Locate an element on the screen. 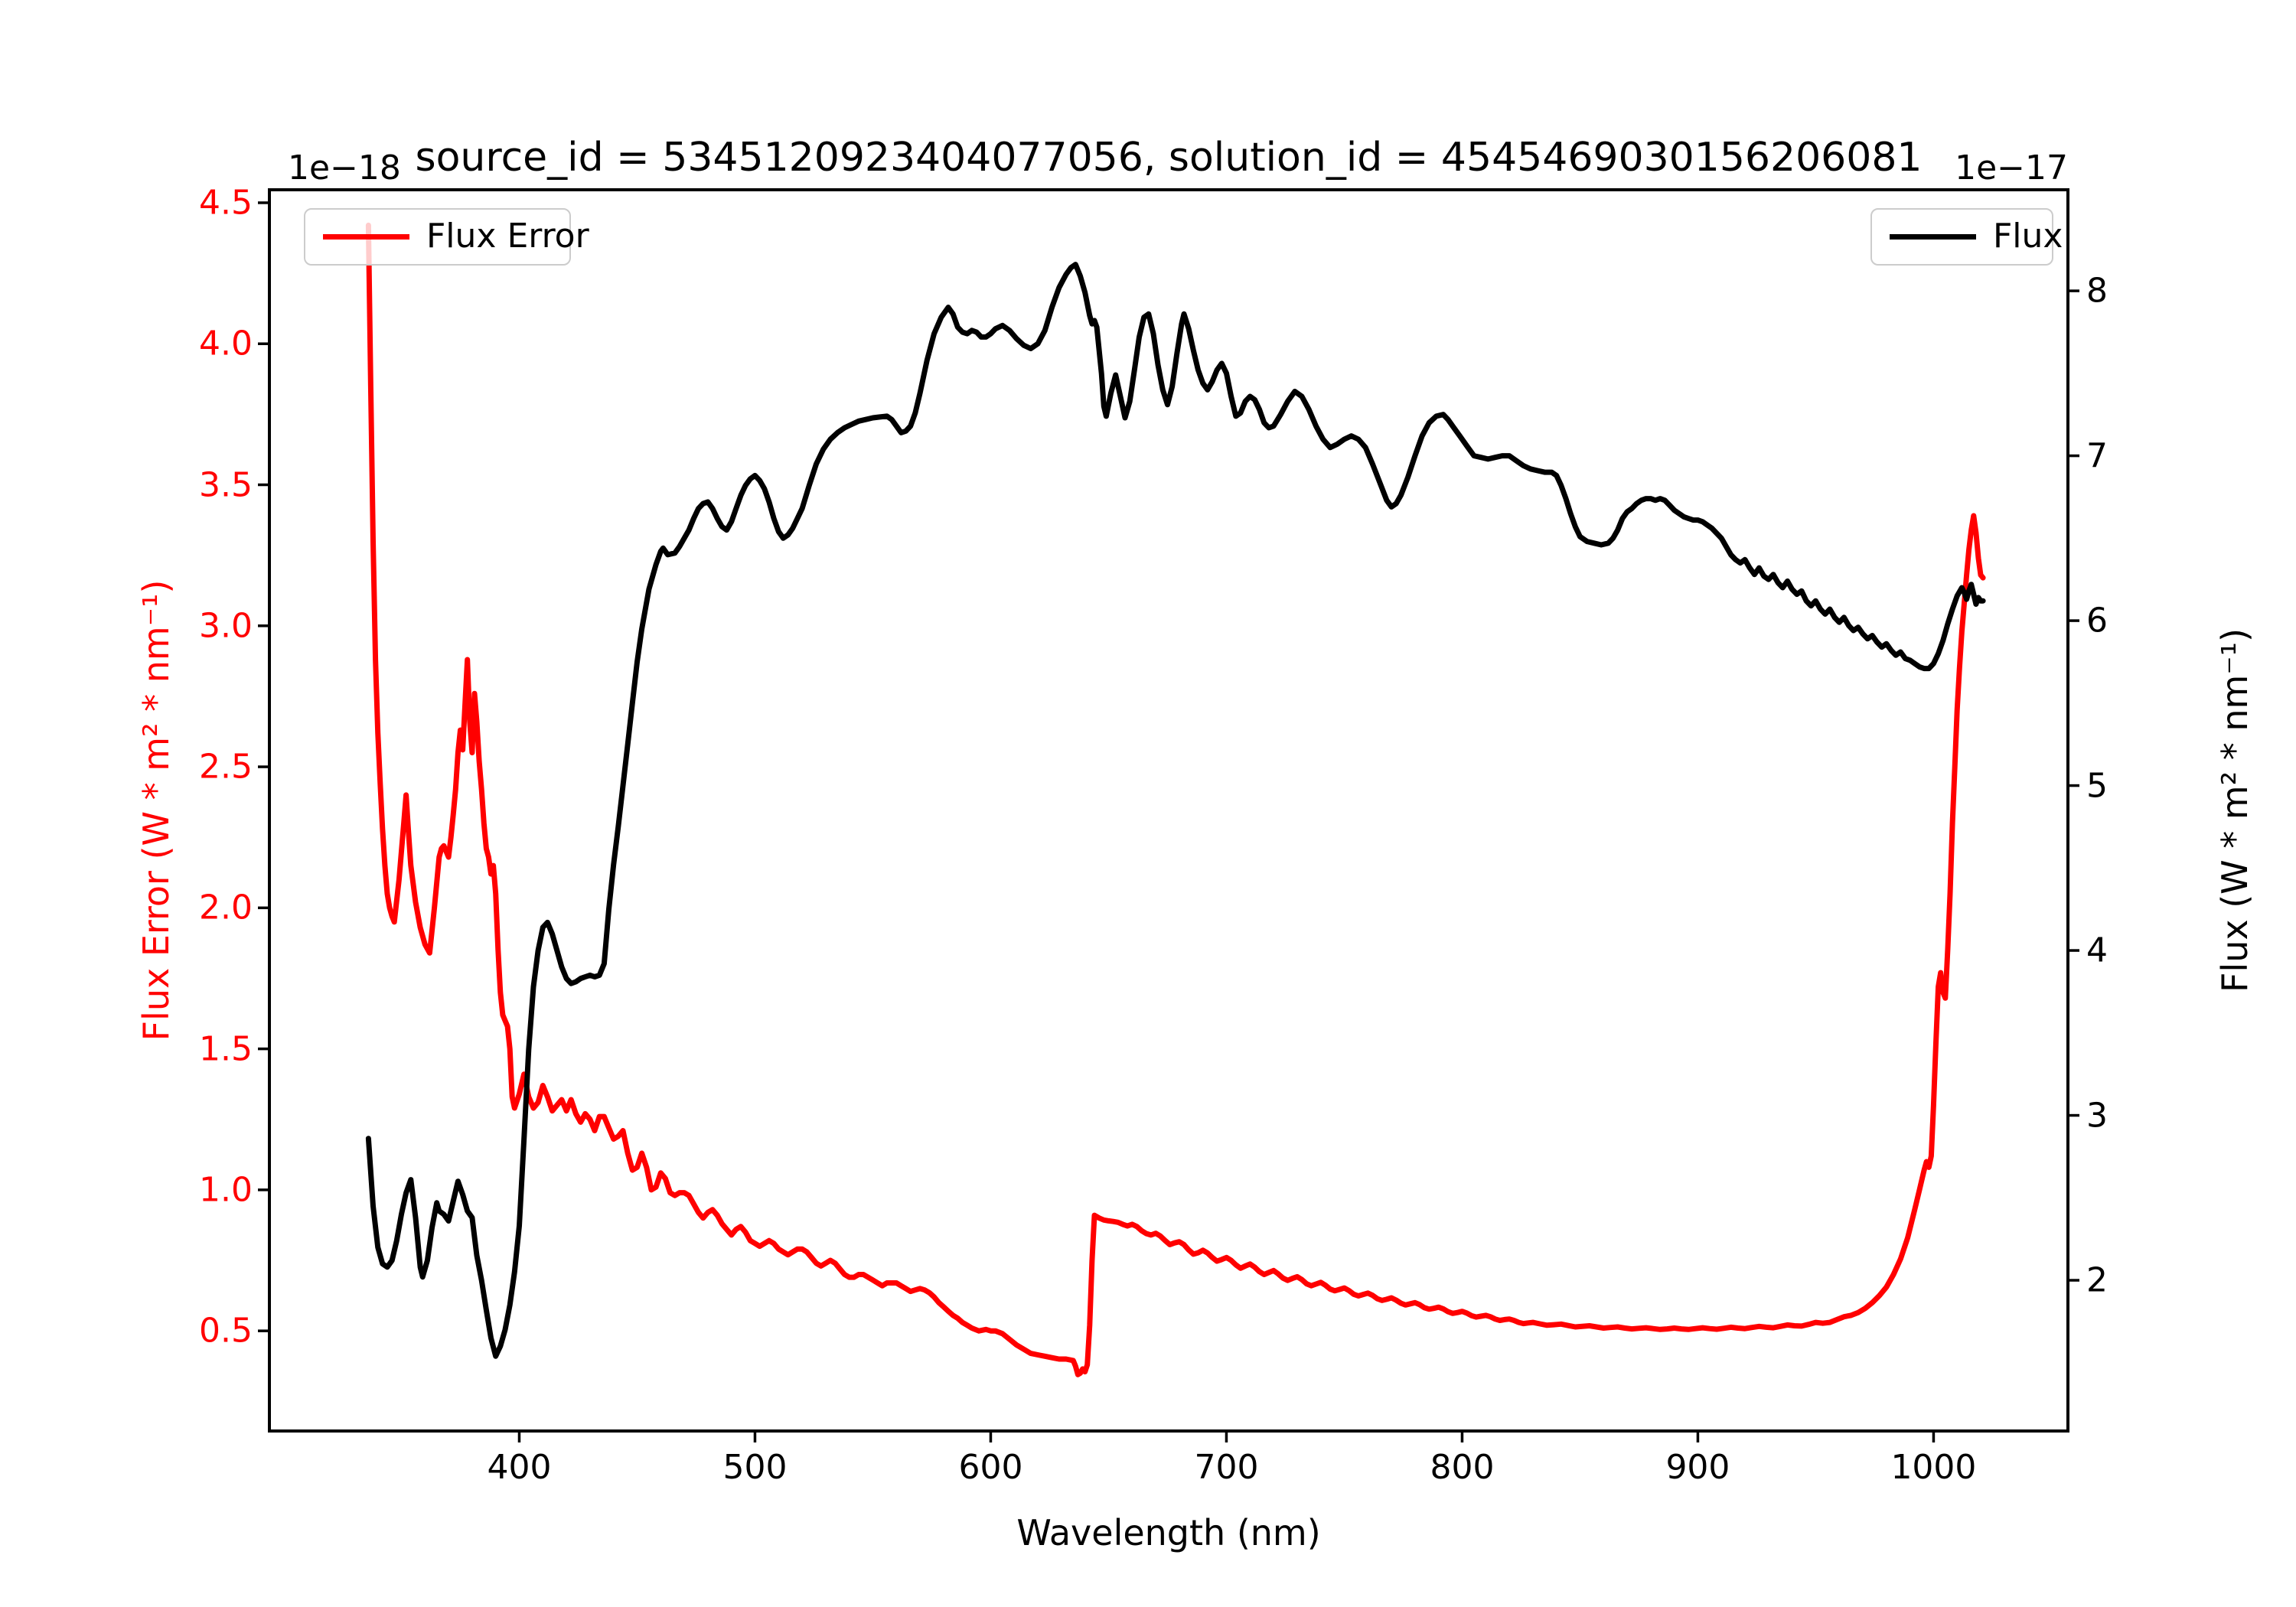 The height and width of the screenshot is (1607, 2296). x-tick-label: 500 is located at coordinates (755, 1467).